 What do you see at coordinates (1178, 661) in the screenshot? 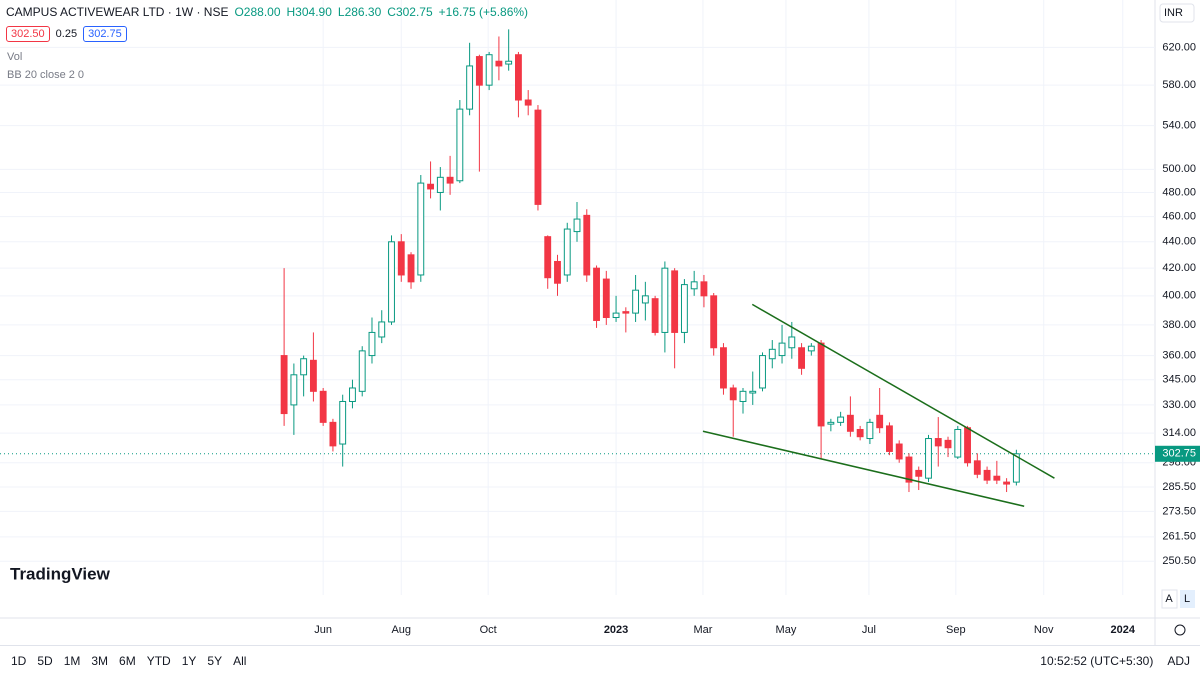
I see `adj: ADJ` at bounding box center [1178, 661].